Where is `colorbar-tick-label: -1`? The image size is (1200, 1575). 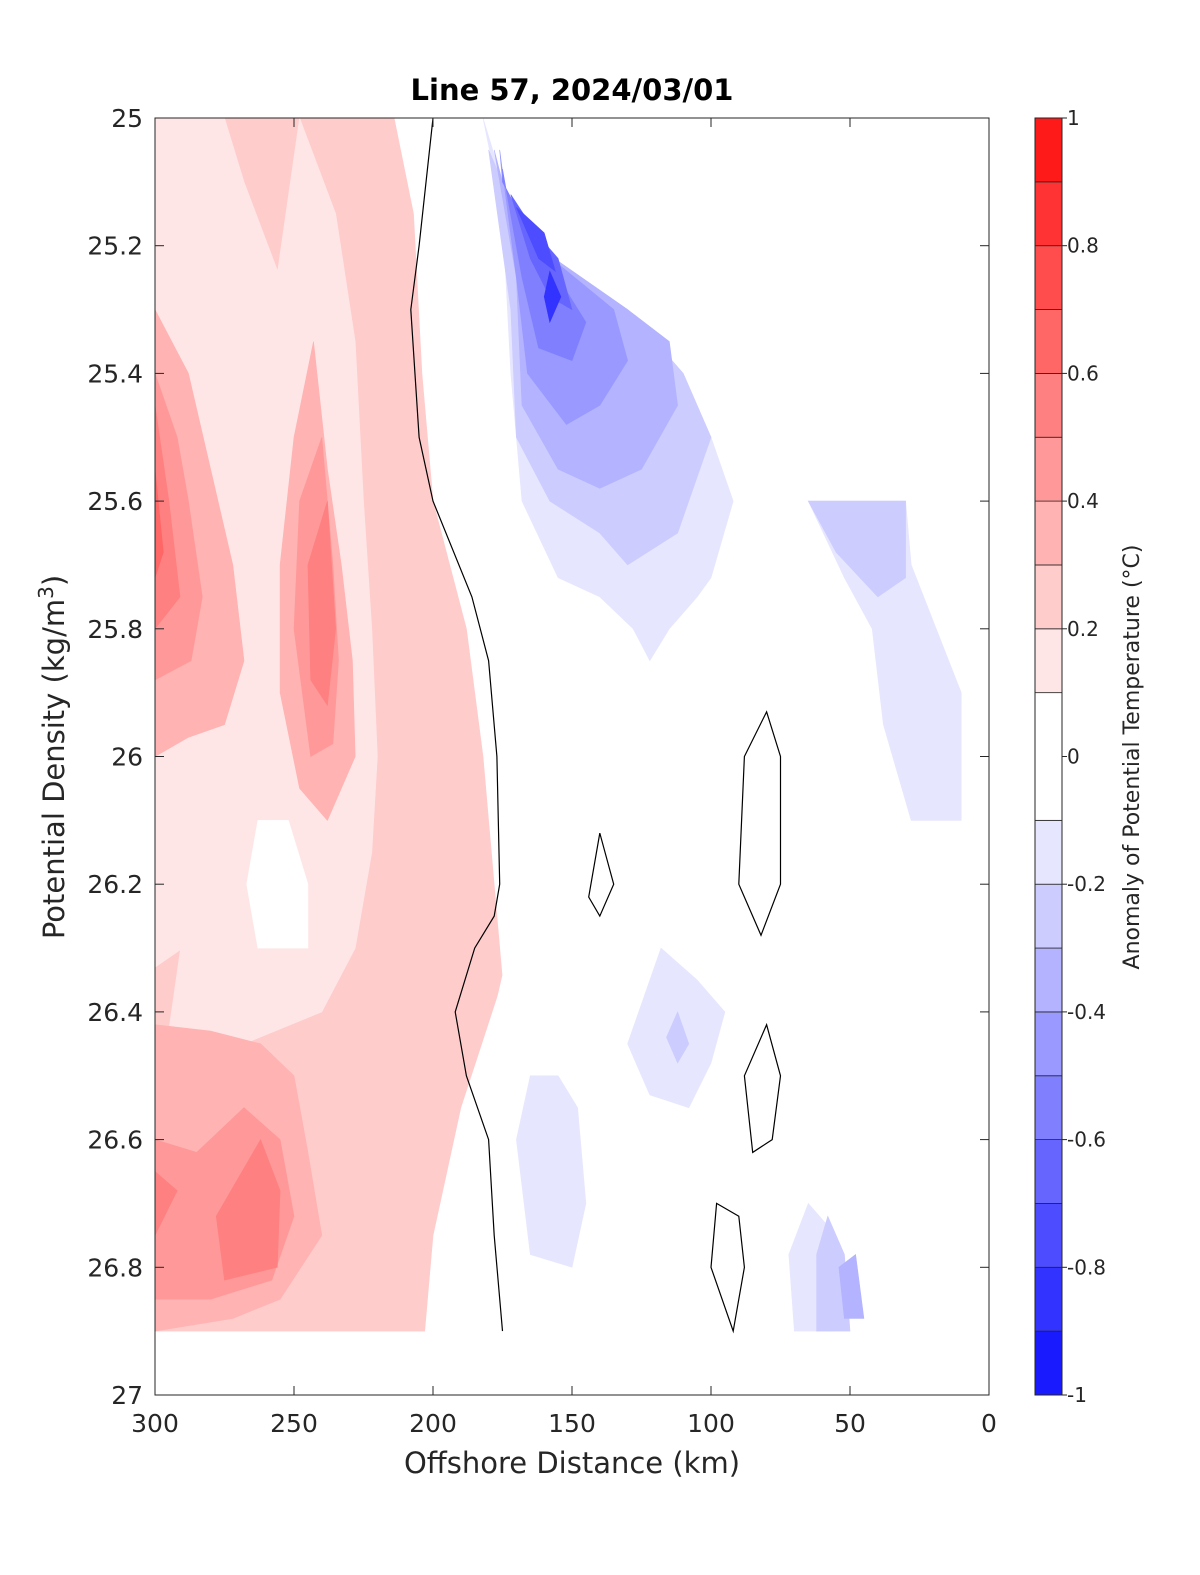
colorbar-tick-label: -1 is located at coordinates (1077, 1395).